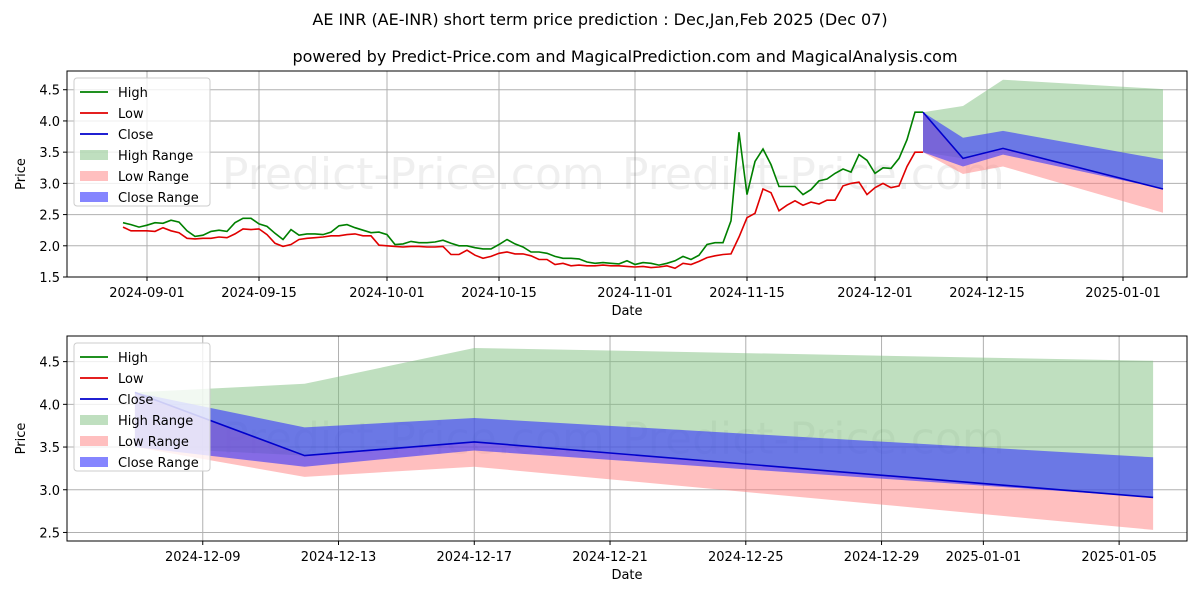 This screenshot has height=600, width=1200. What do you see at coordinates (610, 557) in the screenshot?
I see `x-tick-label: 2024-12-21` at bounding box center [610, 557].